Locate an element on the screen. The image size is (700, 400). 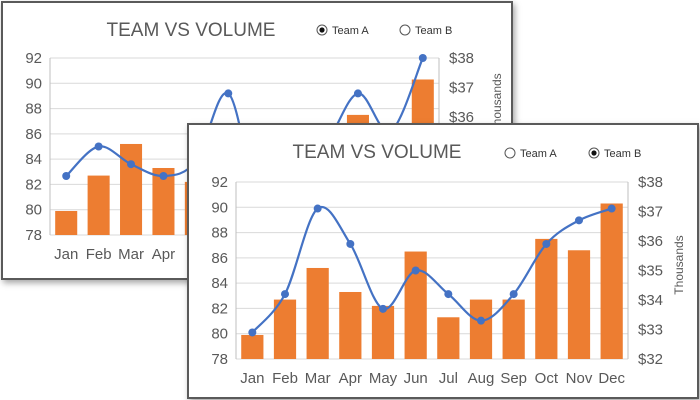
x-axis: Jan Feb Mar Apr May Jun Jul Aug Sep Oct Nov Dec is located at coordinates (432, 378).